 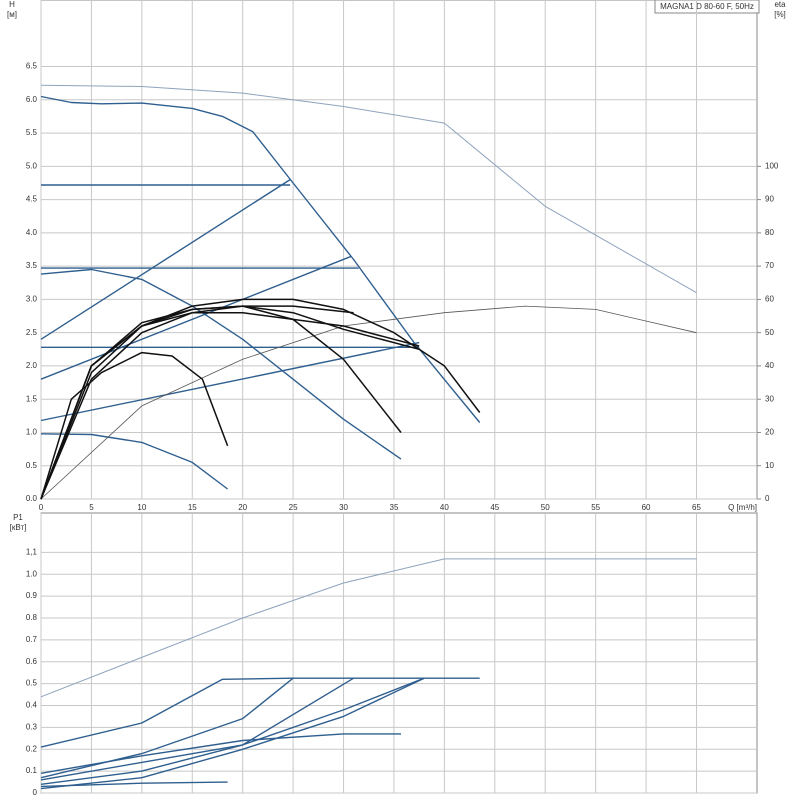 I want to click on y-tick-label: 0.9, so click(x=32, y=595).